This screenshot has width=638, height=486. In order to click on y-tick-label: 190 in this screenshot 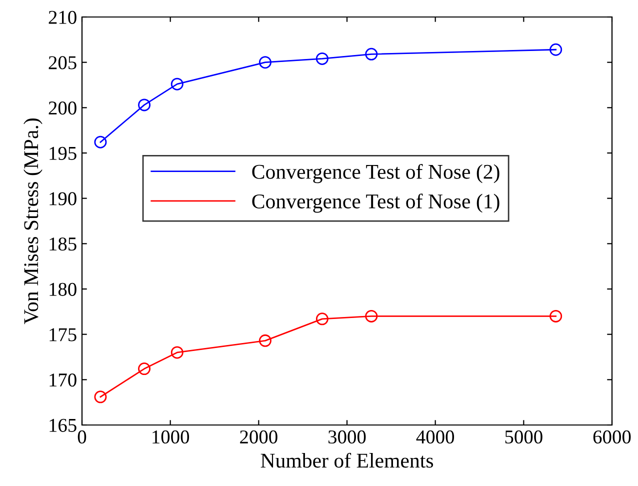, I will do `click(63, 199)`.